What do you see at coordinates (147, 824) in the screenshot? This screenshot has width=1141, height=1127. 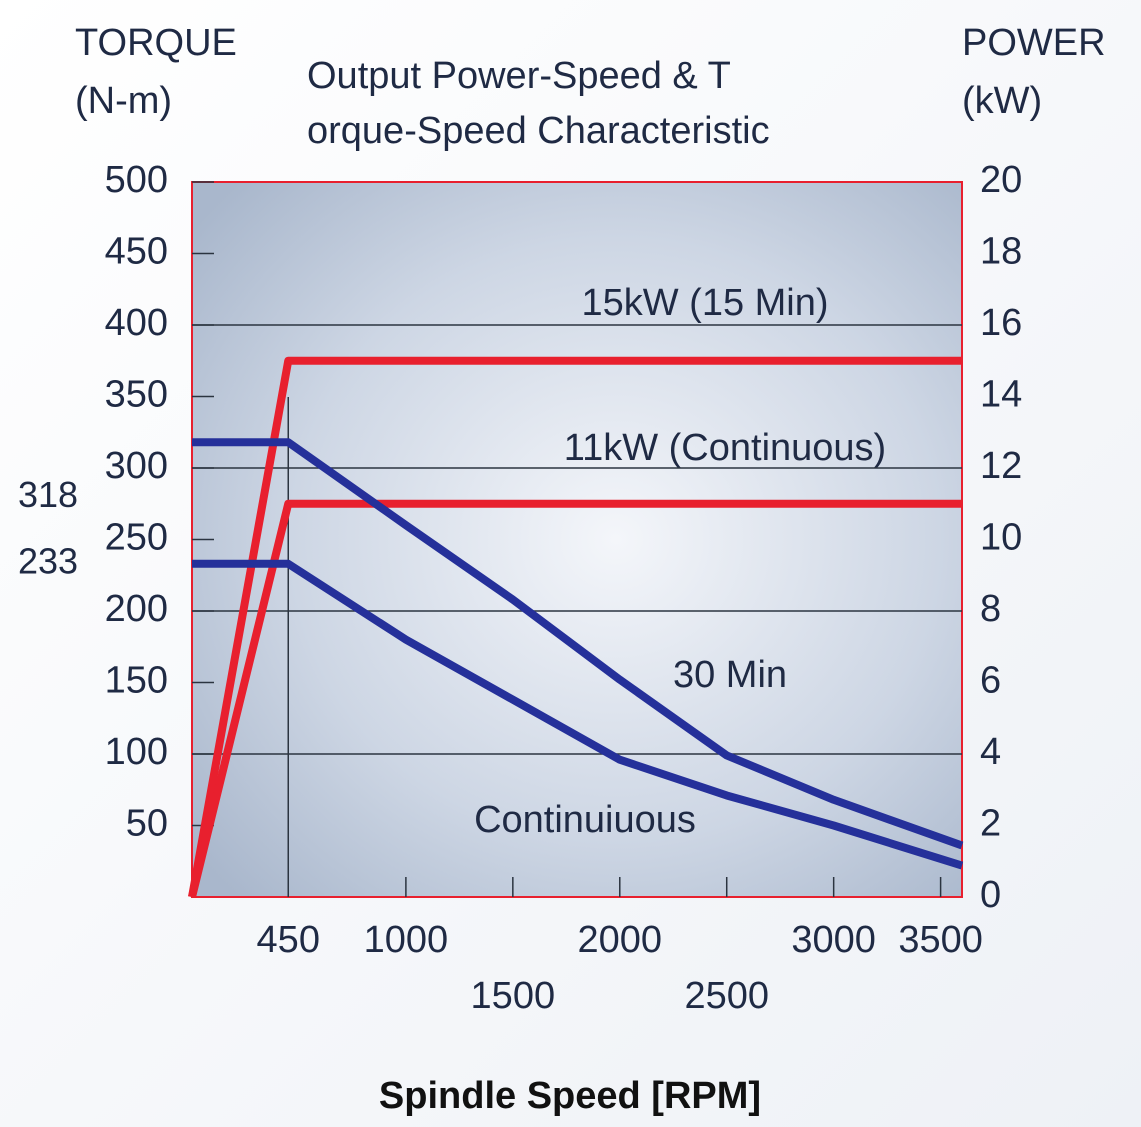 I see `y-tick-label: 50` at bounding box center [147, 824].